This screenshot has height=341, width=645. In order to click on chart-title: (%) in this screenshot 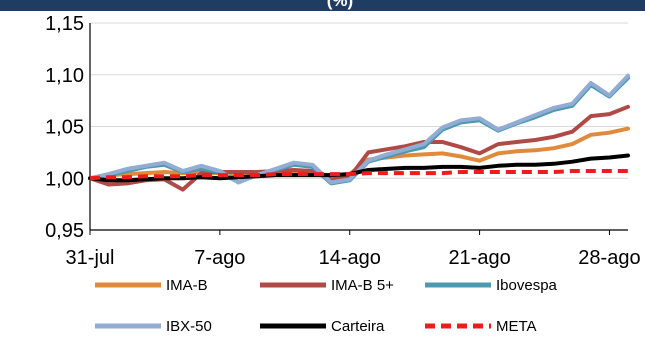, I will do `click(340, 5)`.